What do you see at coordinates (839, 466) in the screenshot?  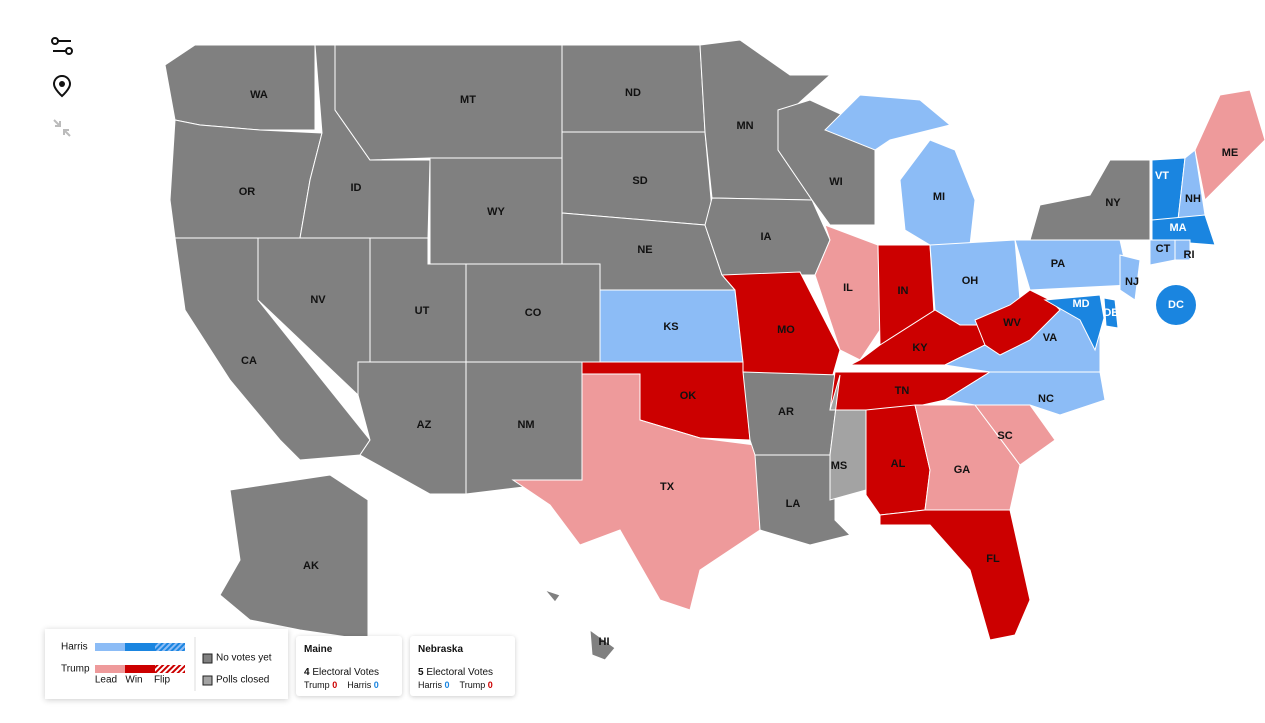 I see `state-label: MS` at bounding box center [839, 466].